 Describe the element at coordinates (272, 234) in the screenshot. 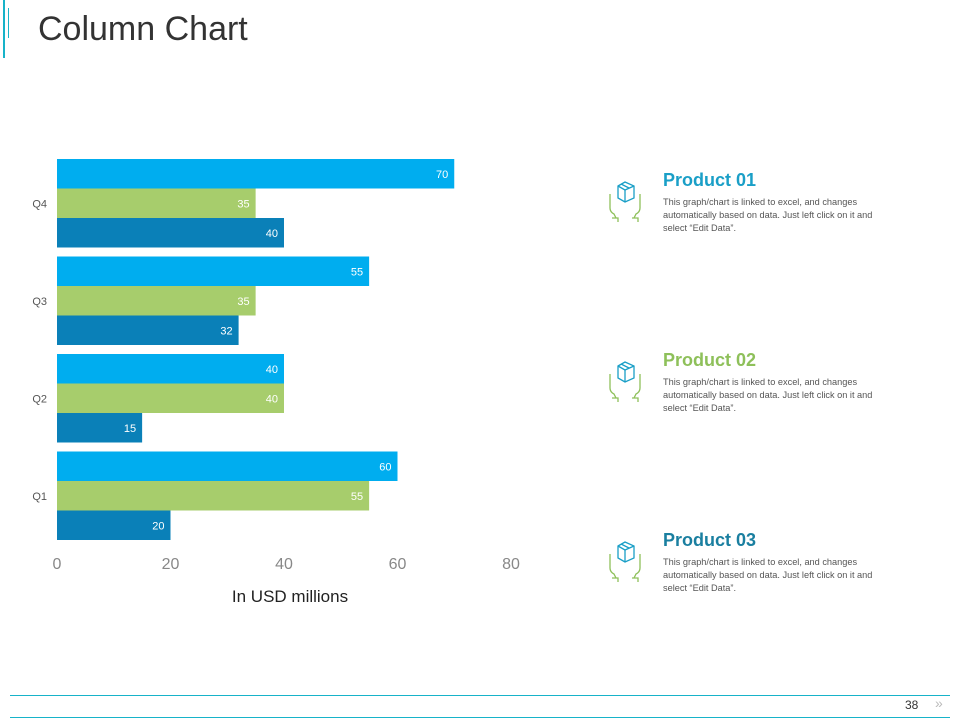

I see `data-label-q4-series-3: 40` at that location.